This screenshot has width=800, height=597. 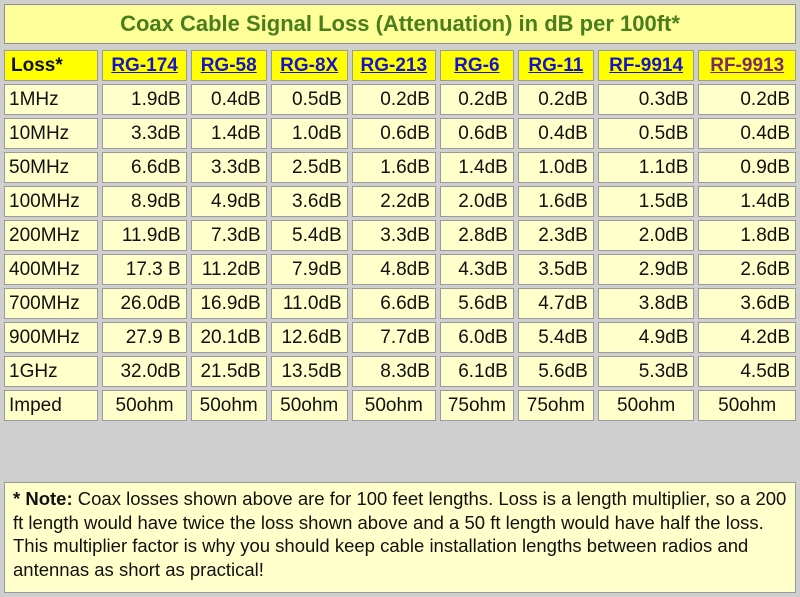 I want to click on row-label: 1MHz, so click(x=51, y=99).